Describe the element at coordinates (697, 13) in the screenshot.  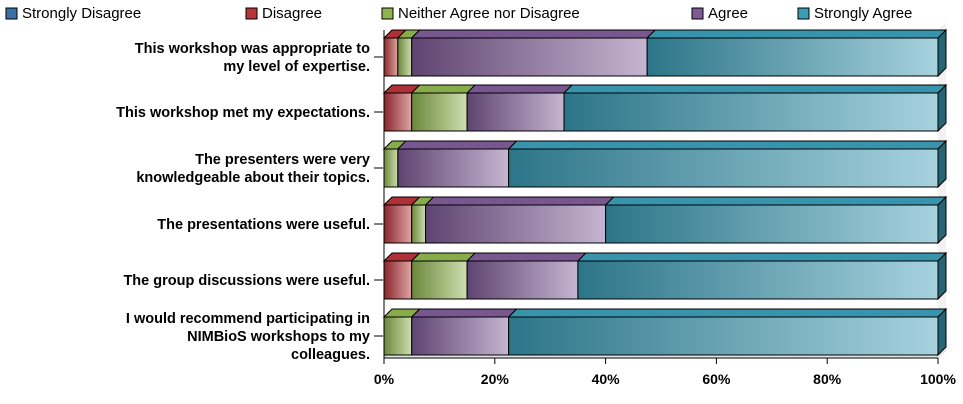
I see `legend-swatch-agree` at that location.